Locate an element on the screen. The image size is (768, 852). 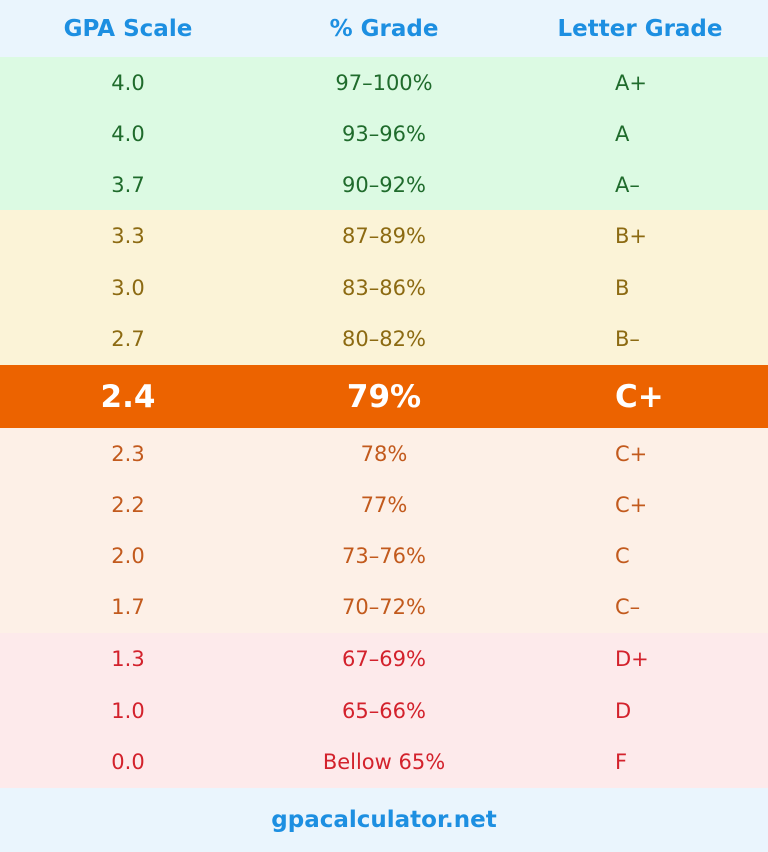
grade-cell: 1.0 is located at coordinates (128, 711).